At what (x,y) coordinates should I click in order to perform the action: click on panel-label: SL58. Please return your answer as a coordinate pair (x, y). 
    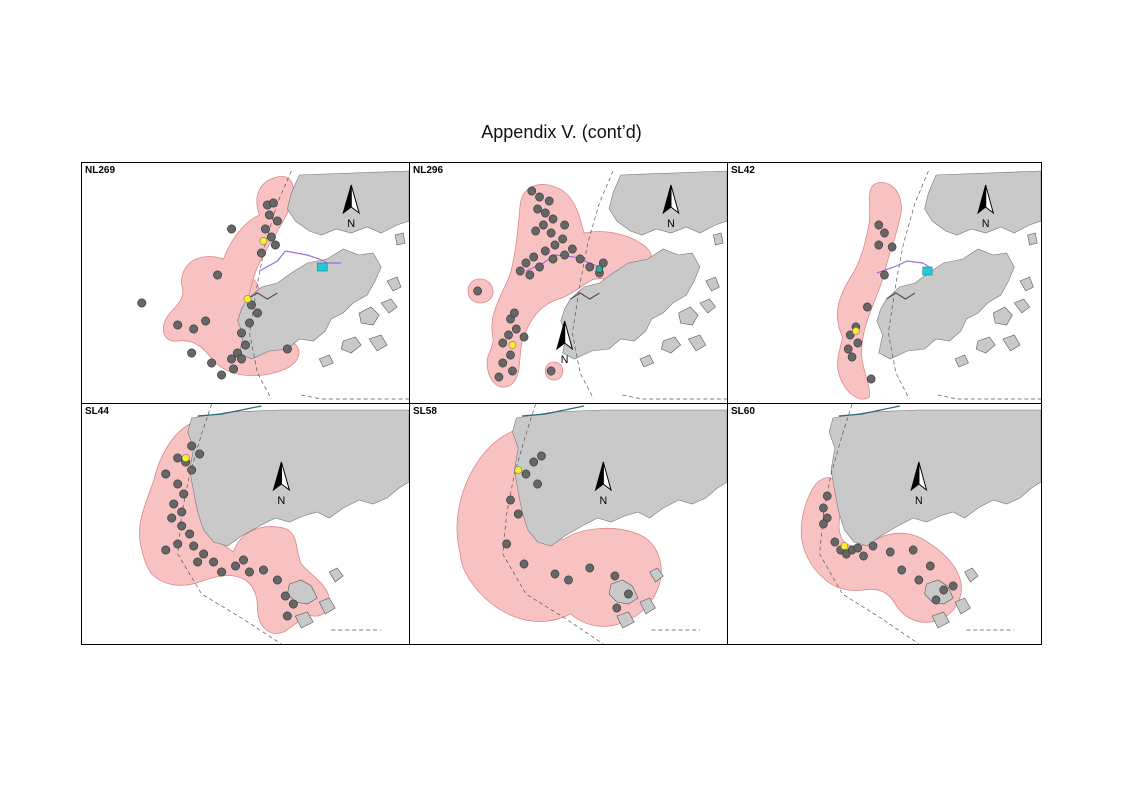
    Looking at the image, I should click on (425, 411).